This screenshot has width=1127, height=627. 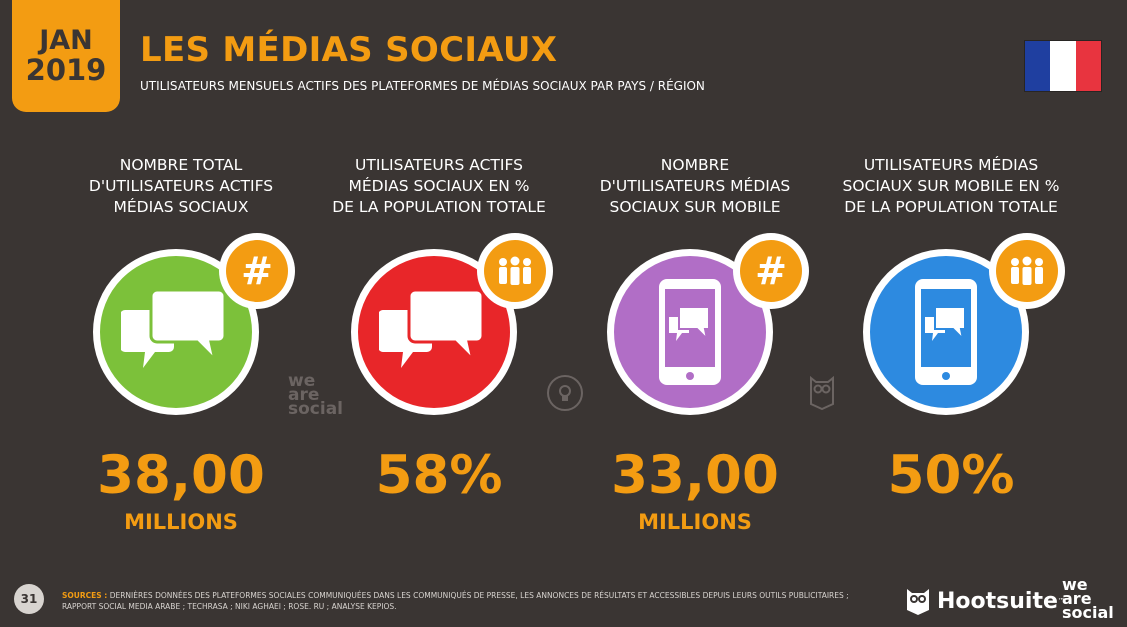 I want to click on we-are-social-watermark: we are social, so click(x=316, y=395).